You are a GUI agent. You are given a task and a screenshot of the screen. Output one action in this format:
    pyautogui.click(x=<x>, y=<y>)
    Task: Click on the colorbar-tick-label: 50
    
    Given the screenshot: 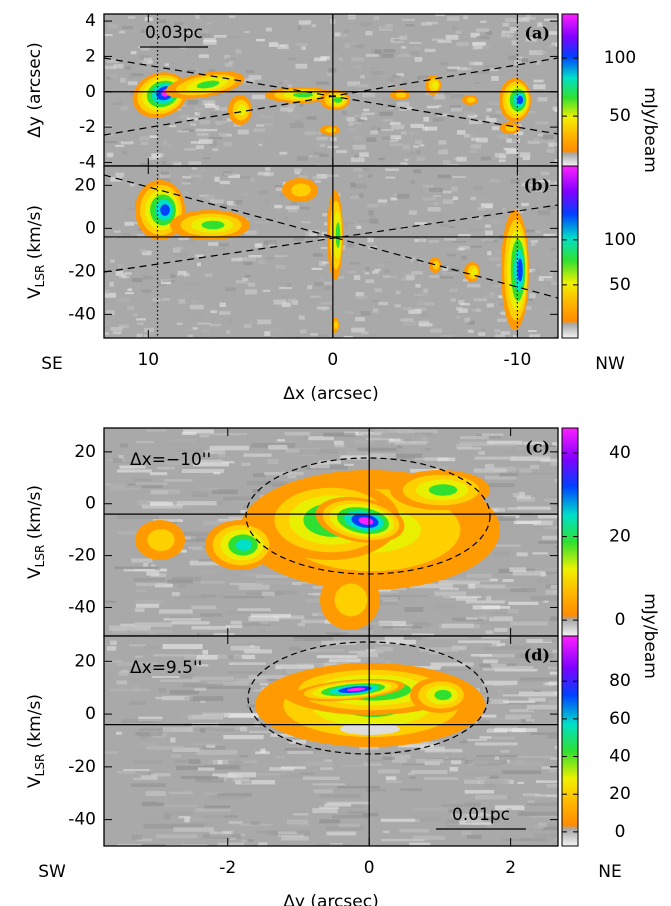 What is the action you would take?
    pyautogui.click(x=620, y=116)
    